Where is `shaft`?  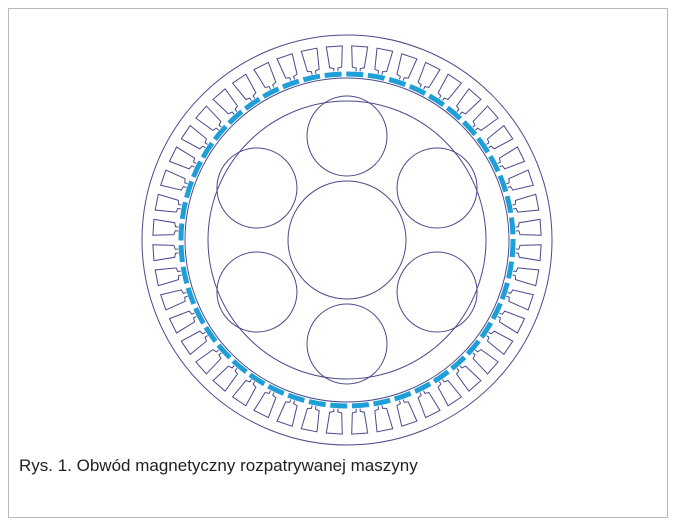
shaft is located at coordinates (347, 240).